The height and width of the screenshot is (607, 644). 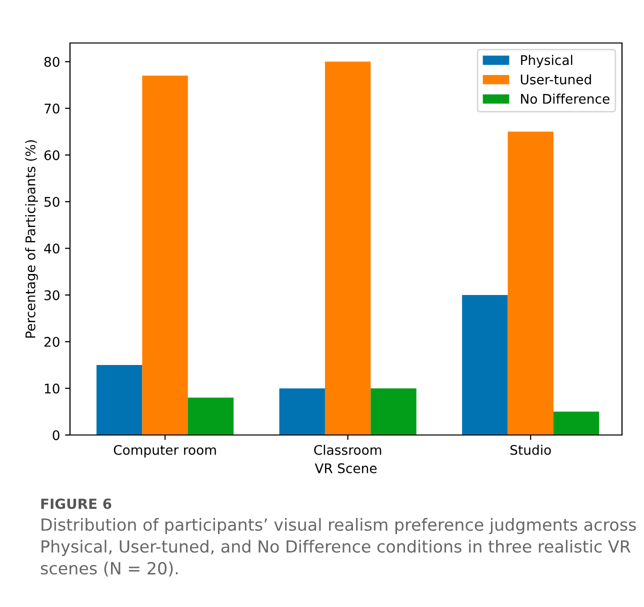 I want to click on legend-label: User-tuned, so click(x=555, y=79).